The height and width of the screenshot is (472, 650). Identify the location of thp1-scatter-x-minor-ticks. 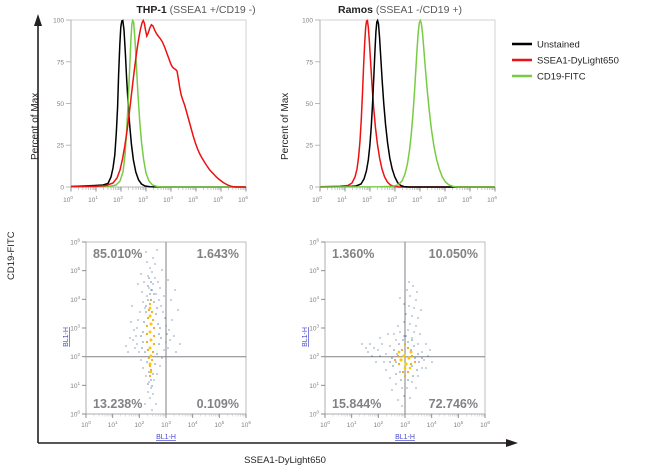
(169, 415).